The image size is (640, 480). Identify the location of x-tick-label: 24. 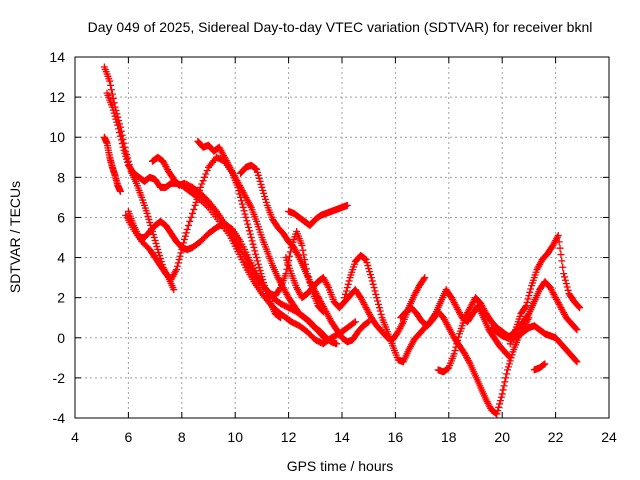
(609, 437).